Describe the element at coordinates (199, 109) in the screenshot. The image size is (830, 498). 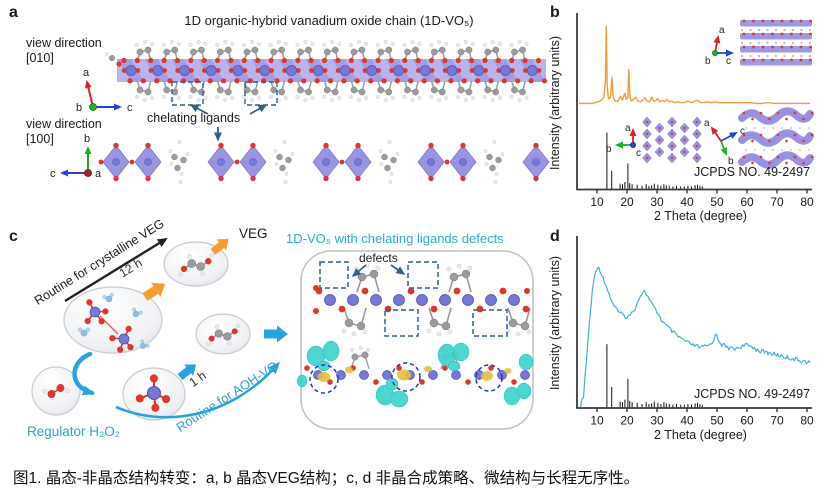
I see `chelating-arrow-left` at that location.